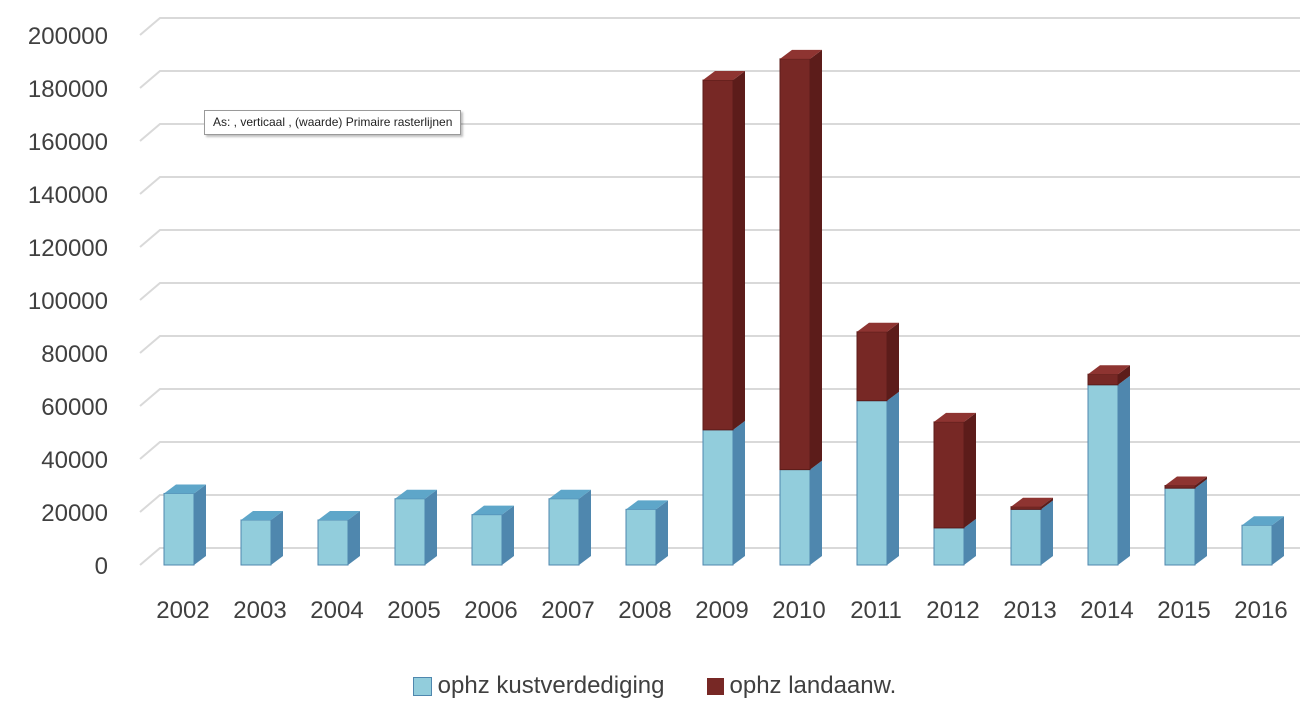 The height and width of the screenshot is (702, 1309). I want to click on x-tick-label: 2010, so click(798, 610).